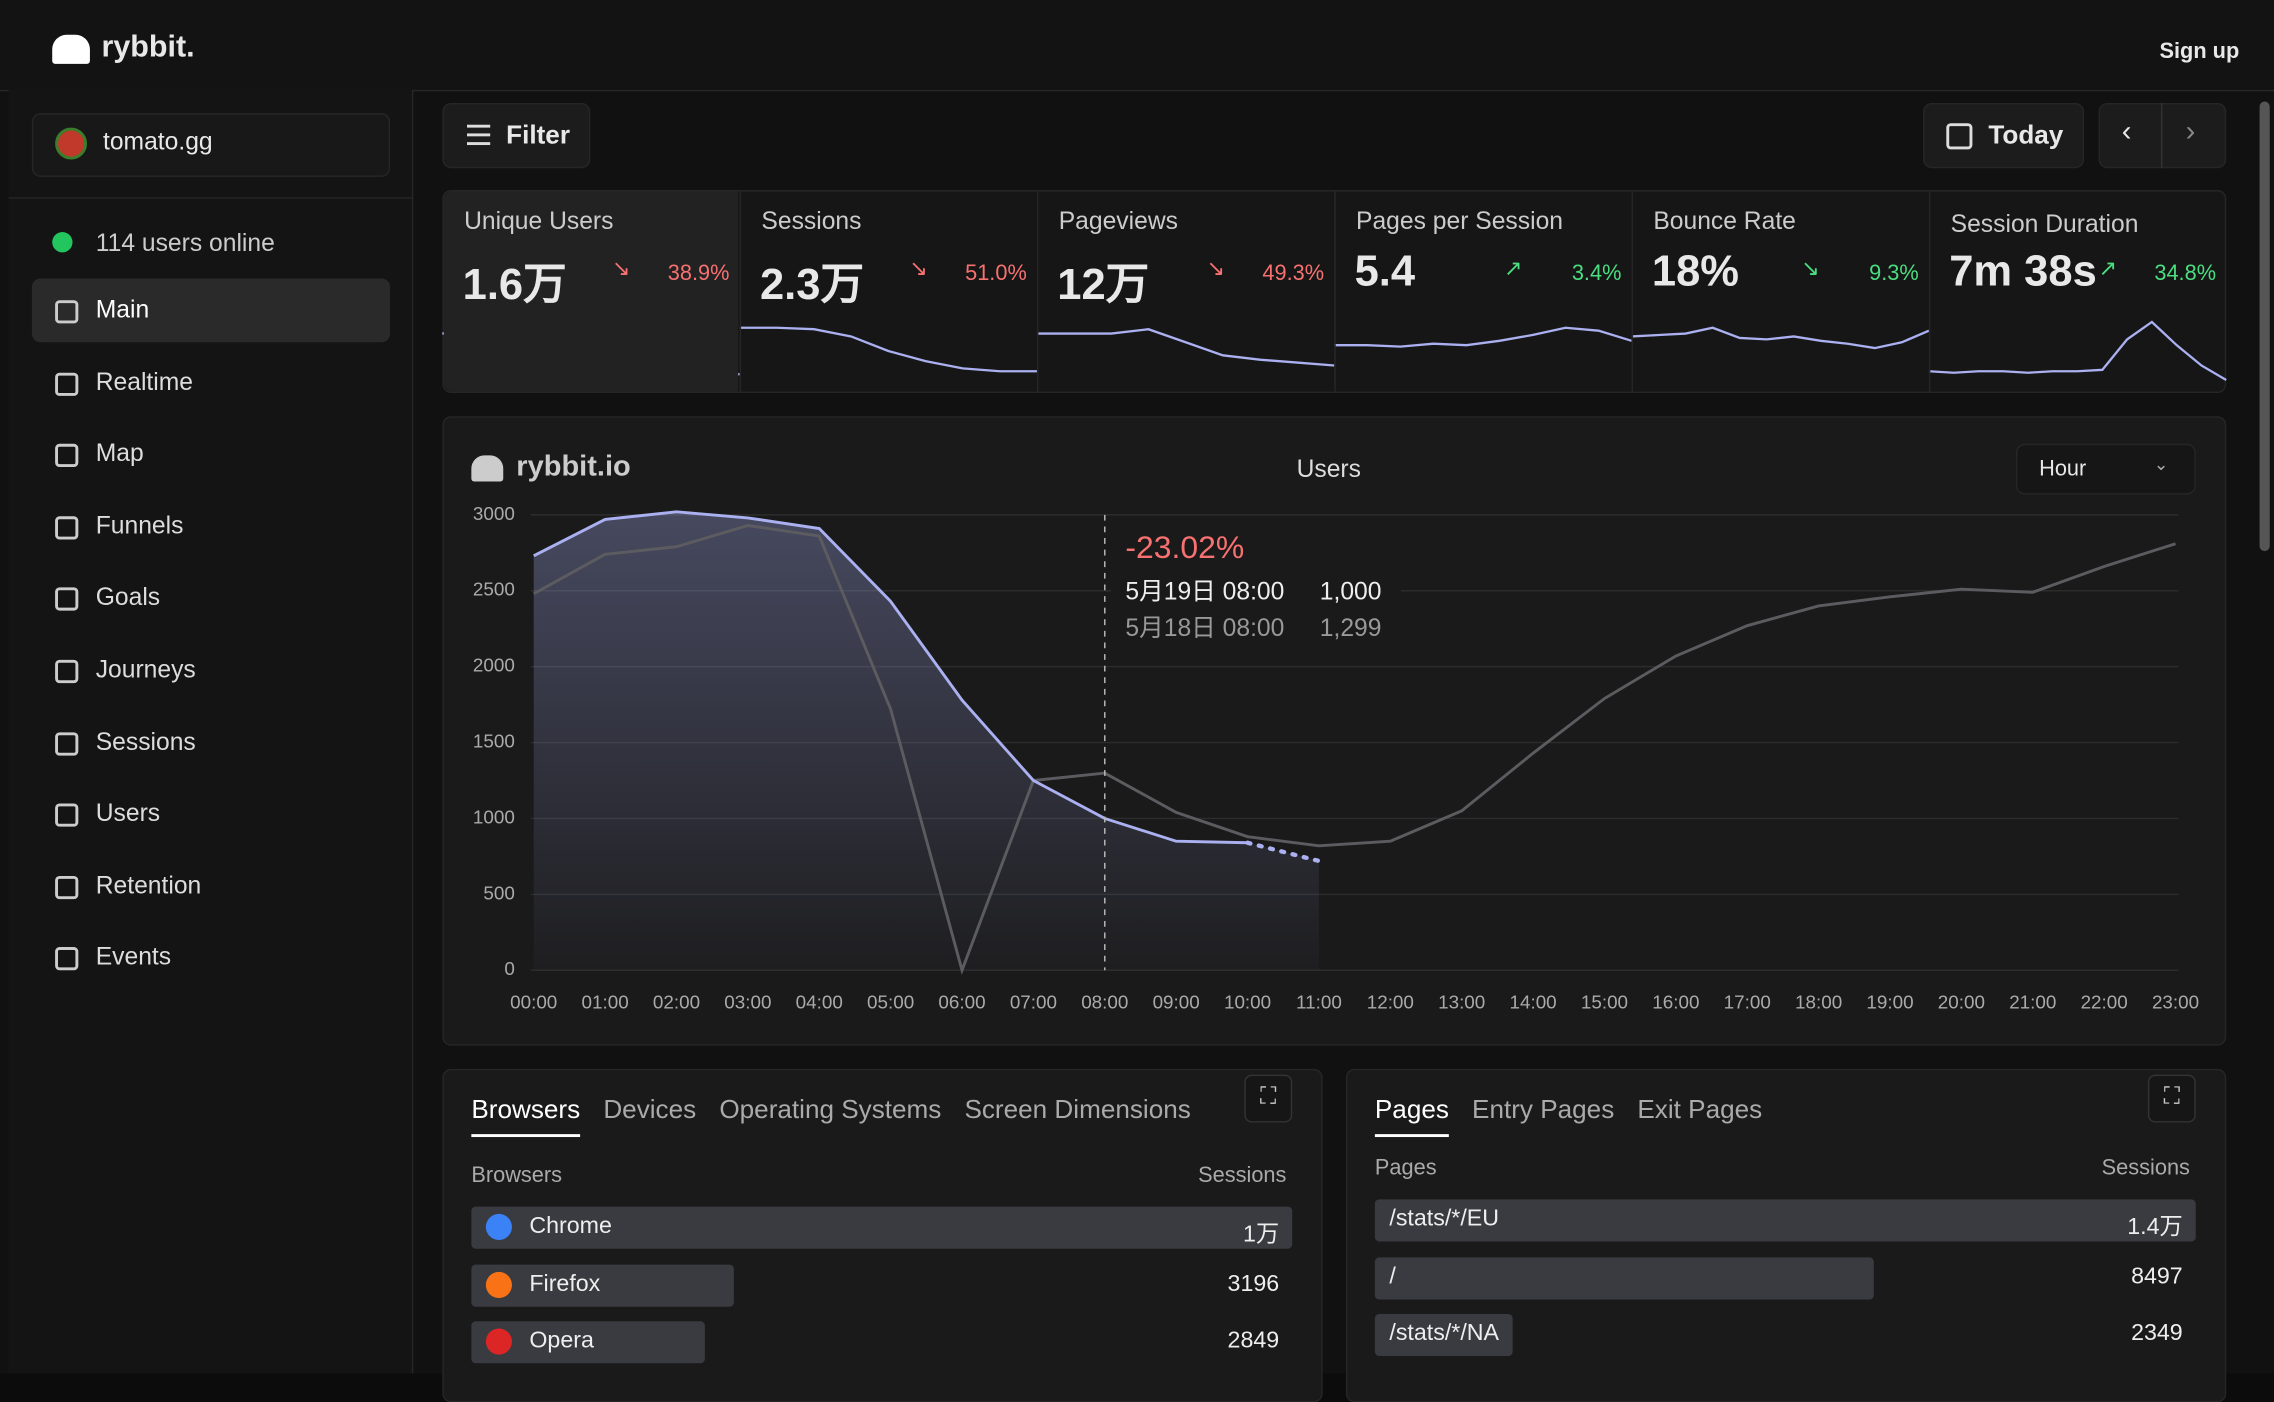 The width and height of the screenshot is (2274, 1402). I want to click on nav-item: Journeys, so click(145, 669).